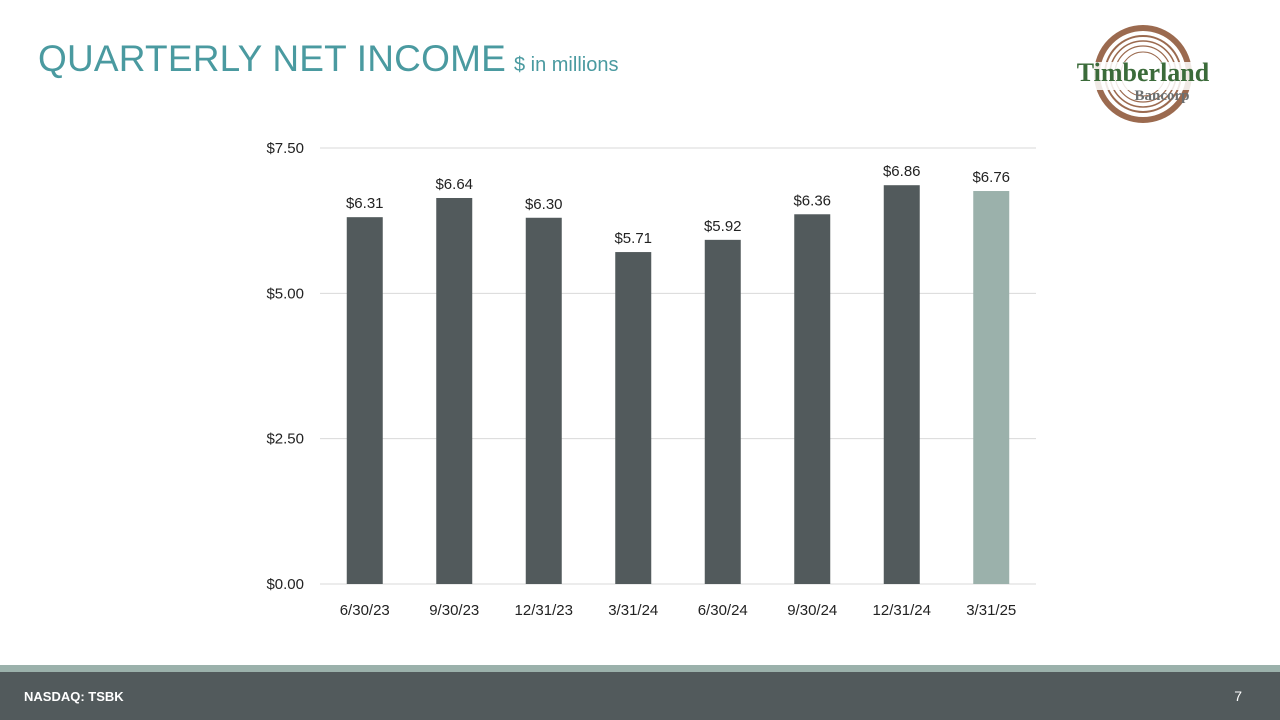 The image size is (1280, 720). Describe the element at coordinates (285, 439) in the screenshot. I see `y-tick-label: $2.50` at that location.